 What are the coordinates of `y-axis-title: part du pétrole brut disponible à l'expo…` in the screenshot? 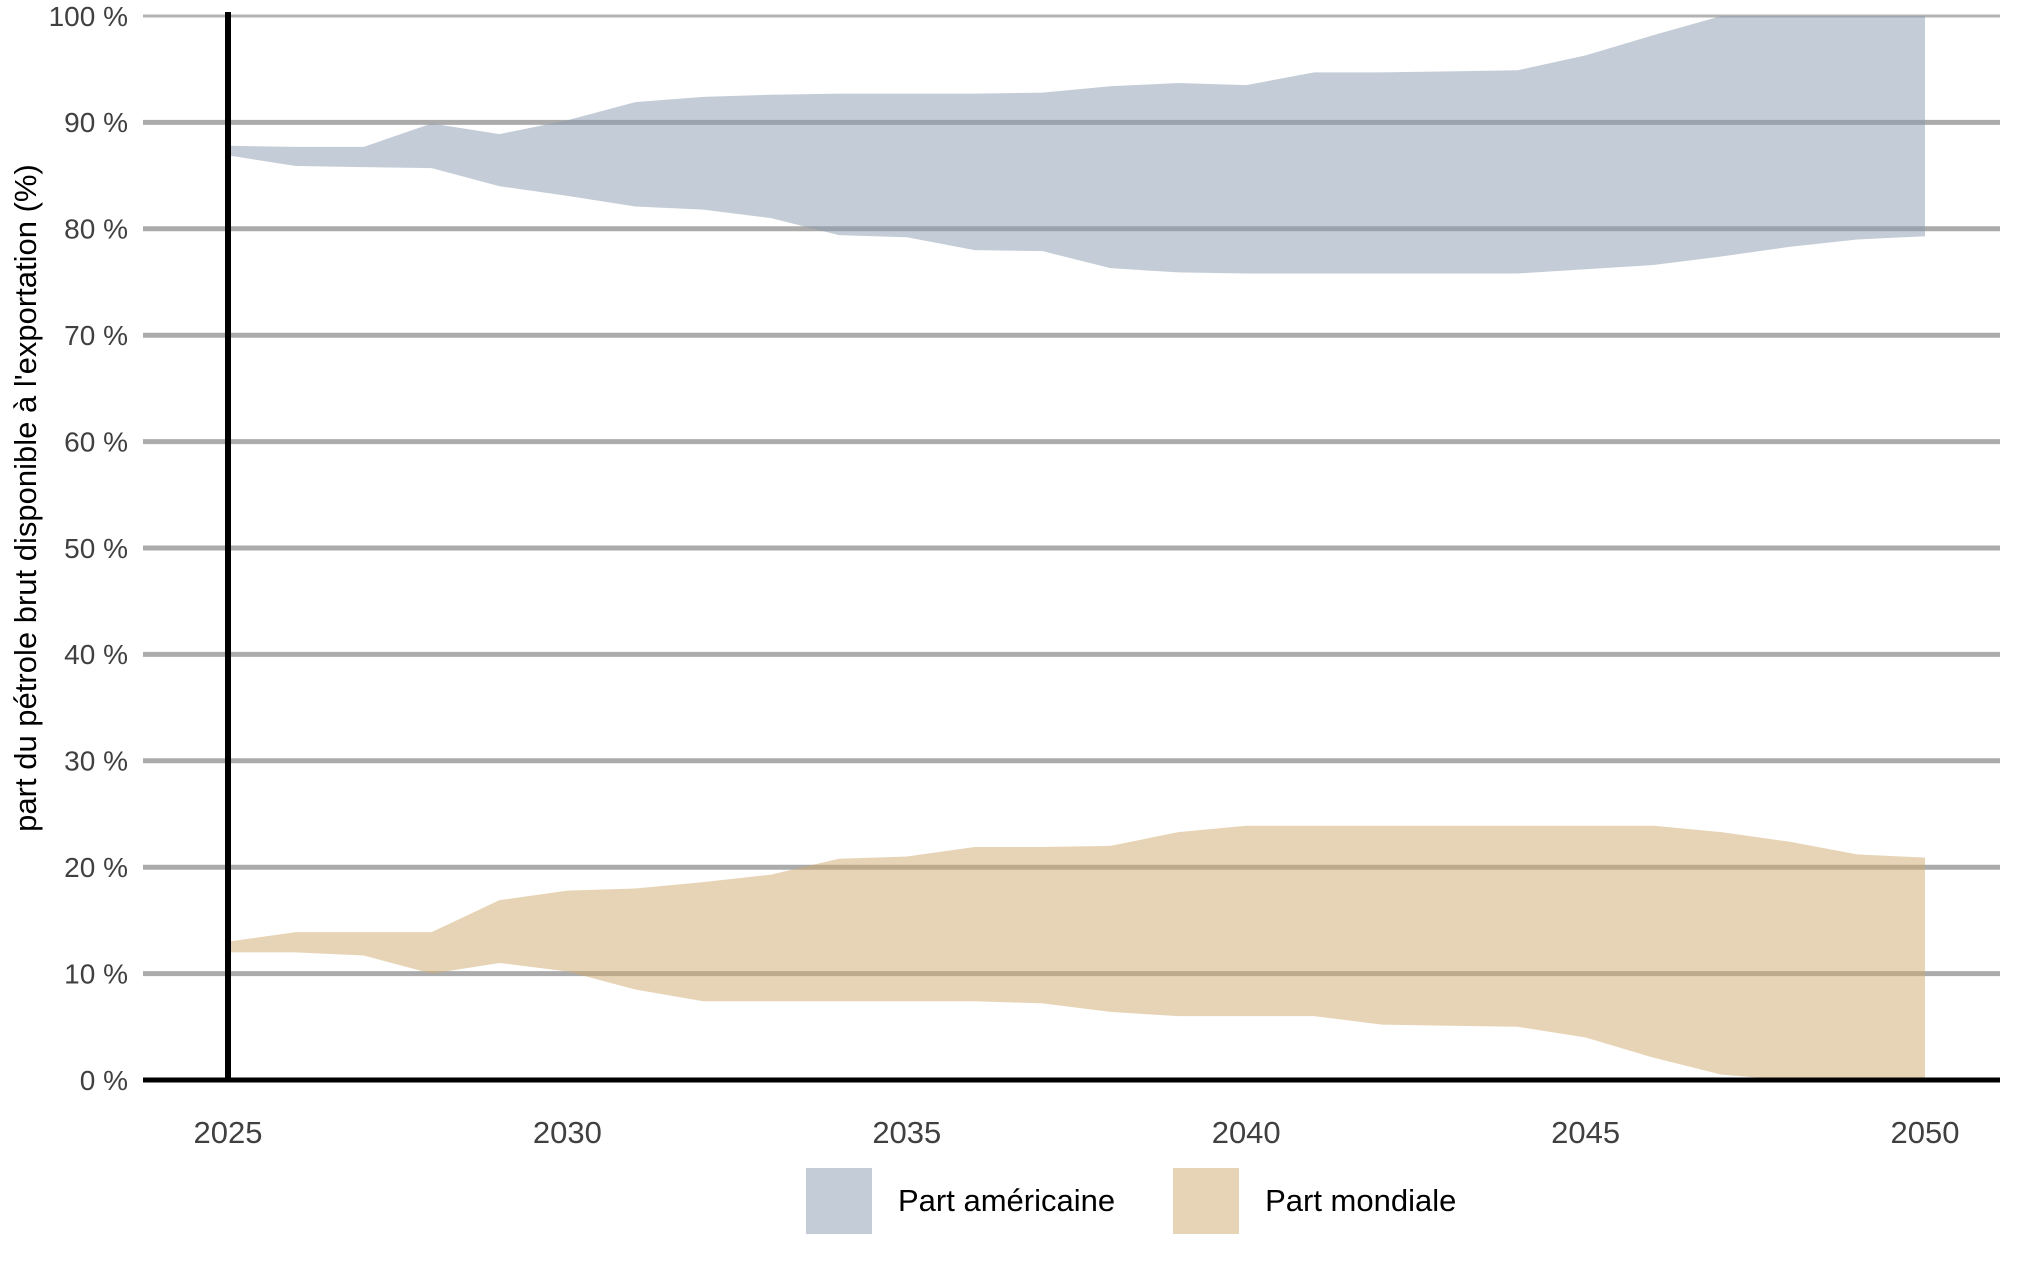 It's located at (25, 498).